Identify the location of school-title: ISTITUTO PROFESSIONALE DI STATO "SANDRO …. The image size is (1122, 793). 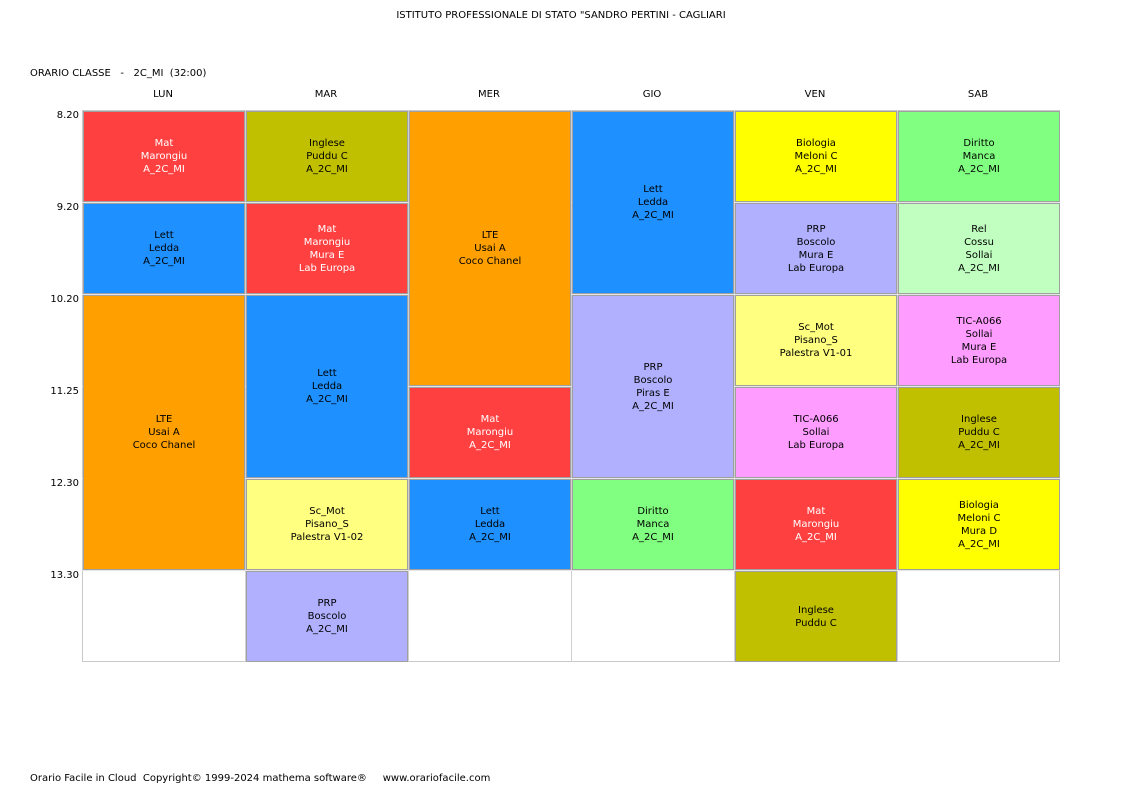
(561, 15).